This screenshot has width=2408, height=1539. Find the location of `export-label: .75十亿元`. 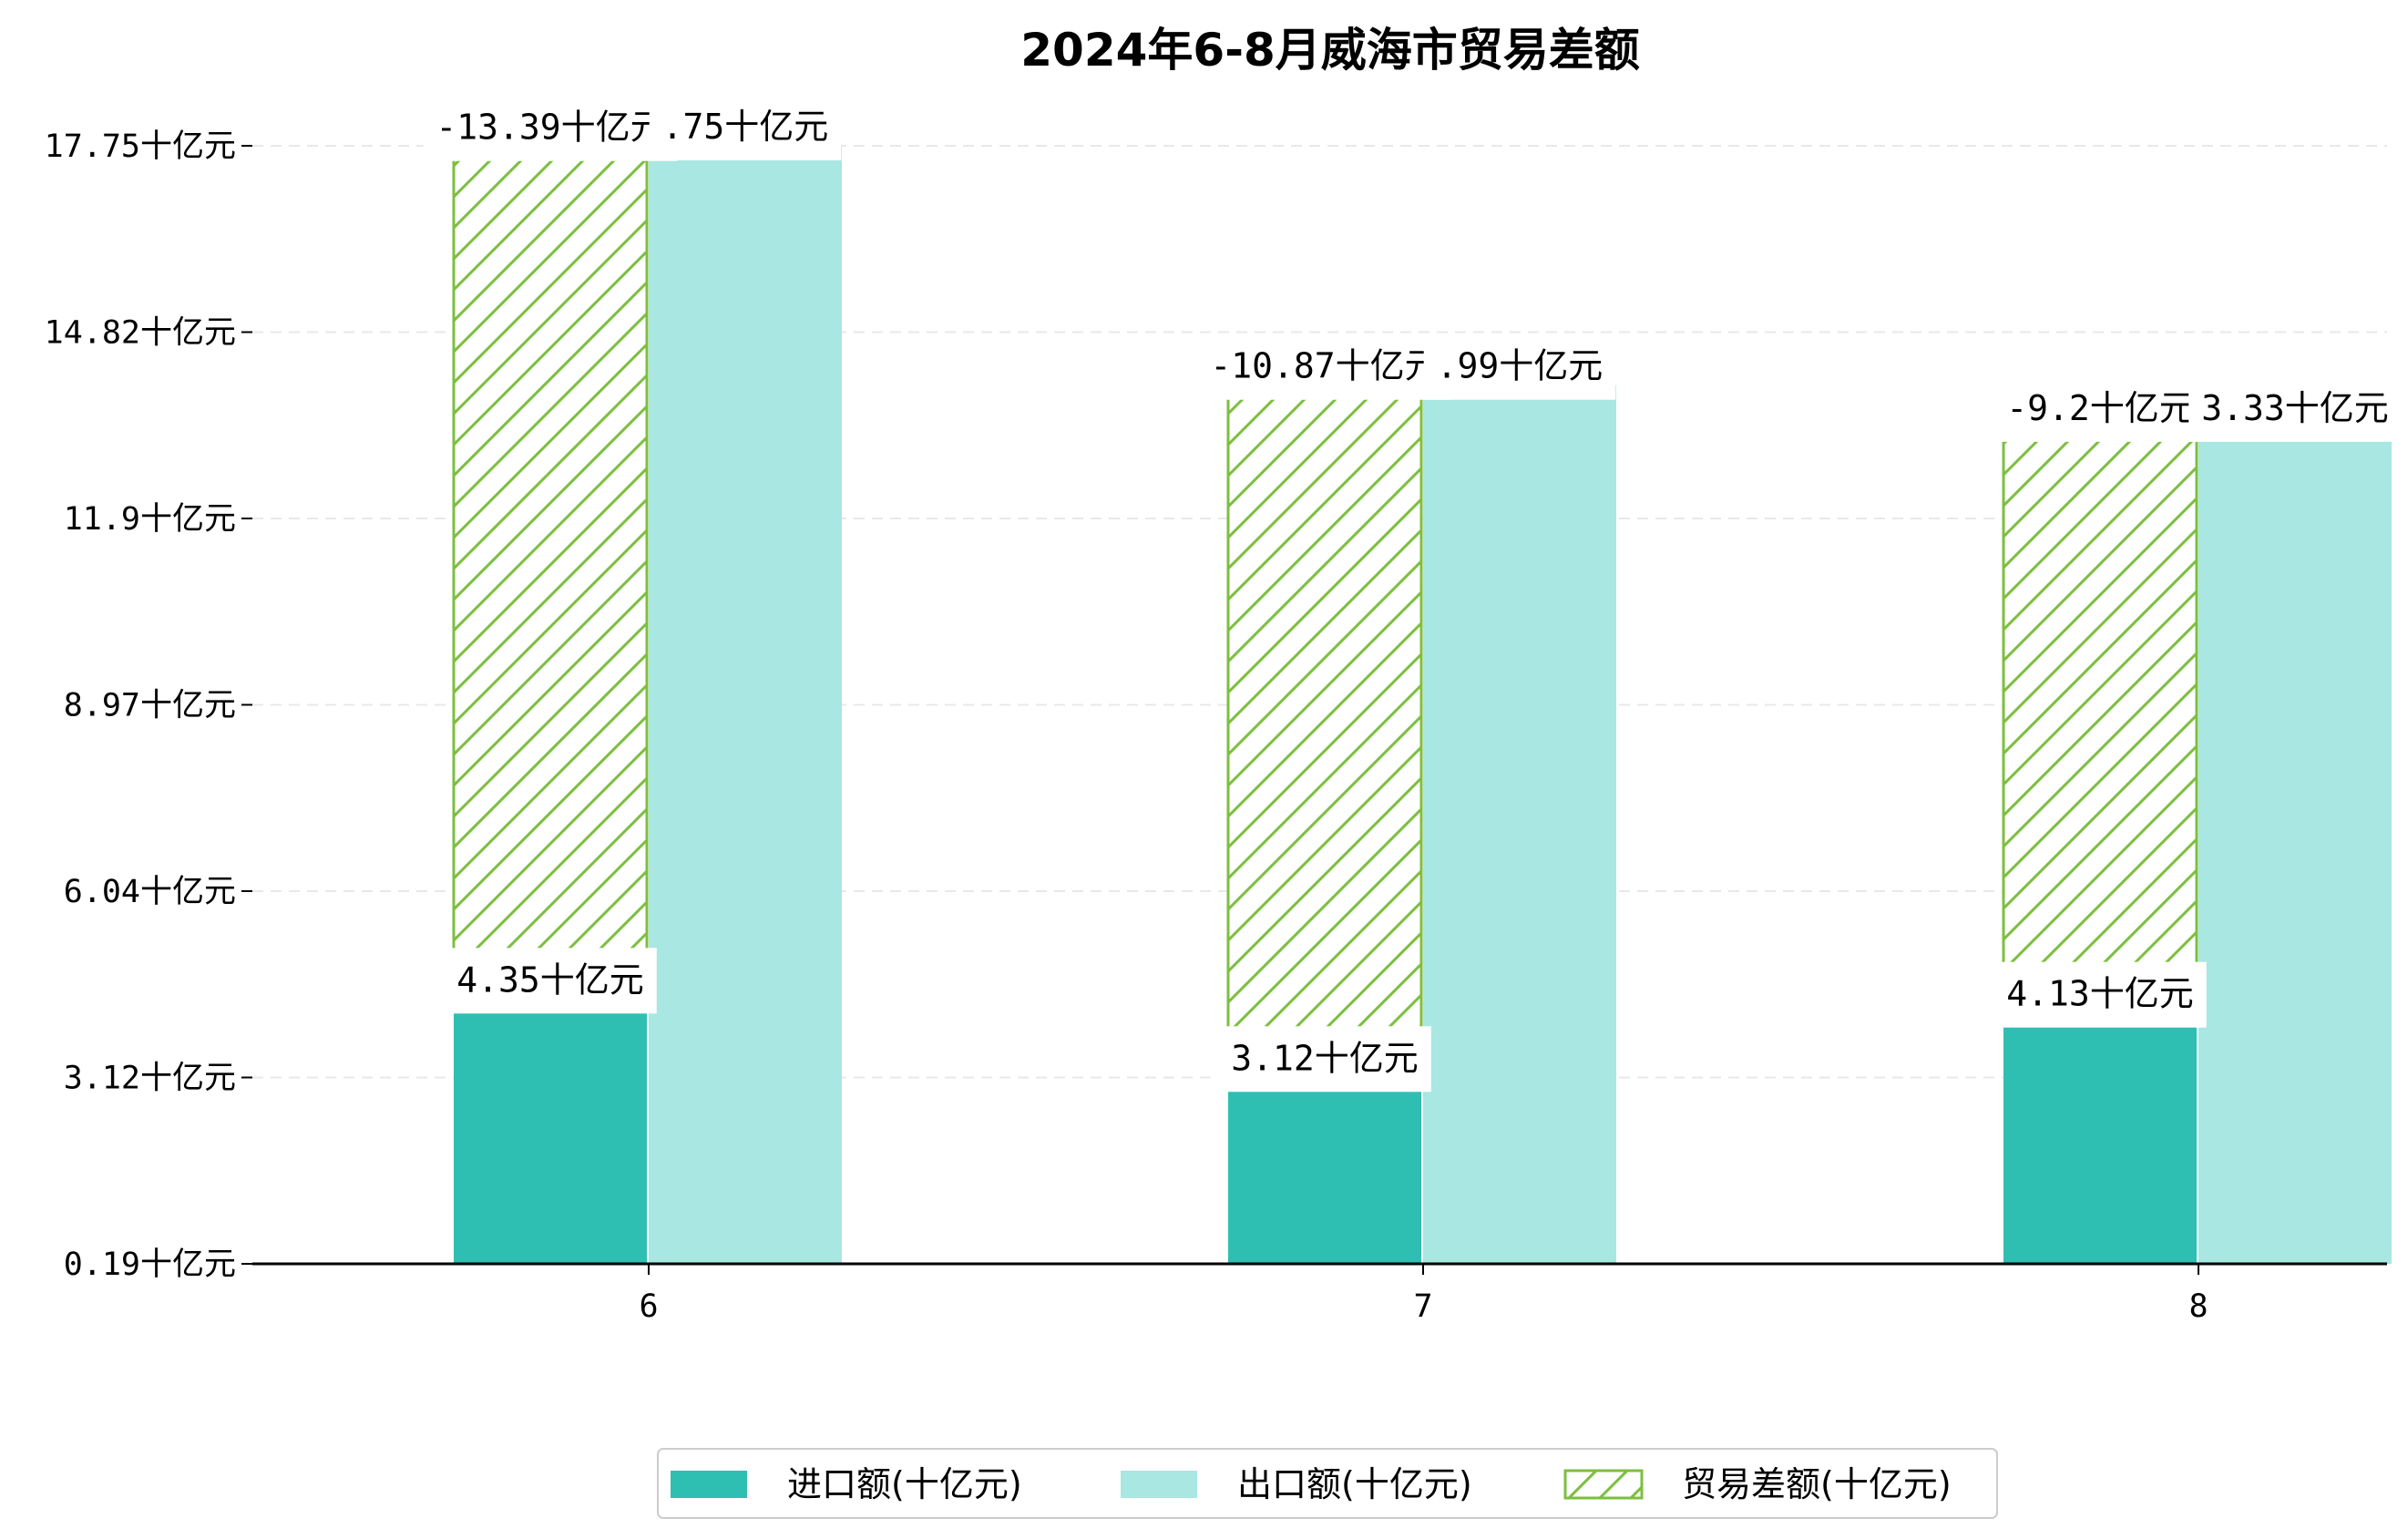

export-label: .75十亿元 is located at coordinates (745, 127).